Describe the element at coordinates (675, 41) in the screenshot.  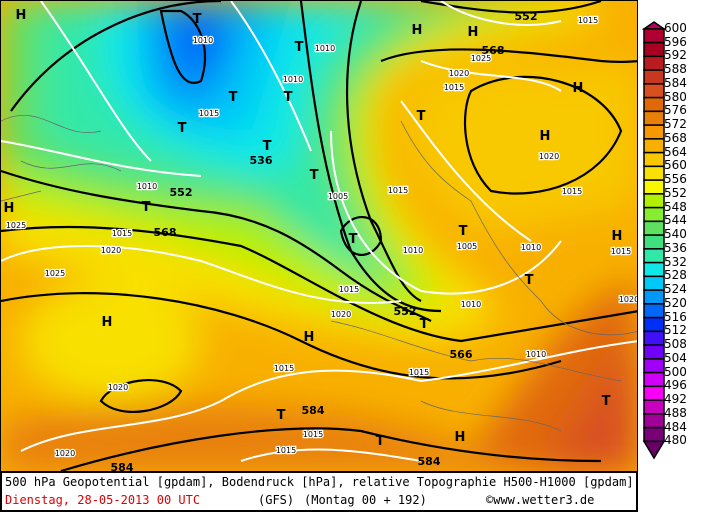
I see `legend-label: 596` at that location.